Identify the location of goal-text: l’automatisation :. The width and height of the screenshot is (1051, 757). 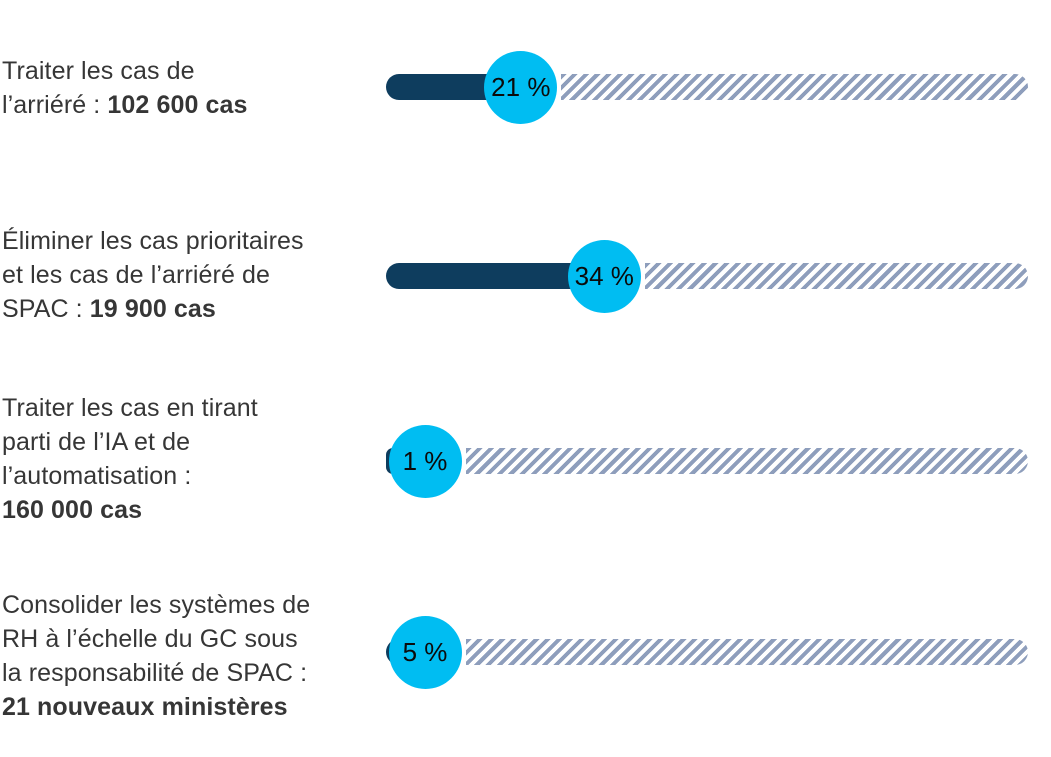
(97, 476).